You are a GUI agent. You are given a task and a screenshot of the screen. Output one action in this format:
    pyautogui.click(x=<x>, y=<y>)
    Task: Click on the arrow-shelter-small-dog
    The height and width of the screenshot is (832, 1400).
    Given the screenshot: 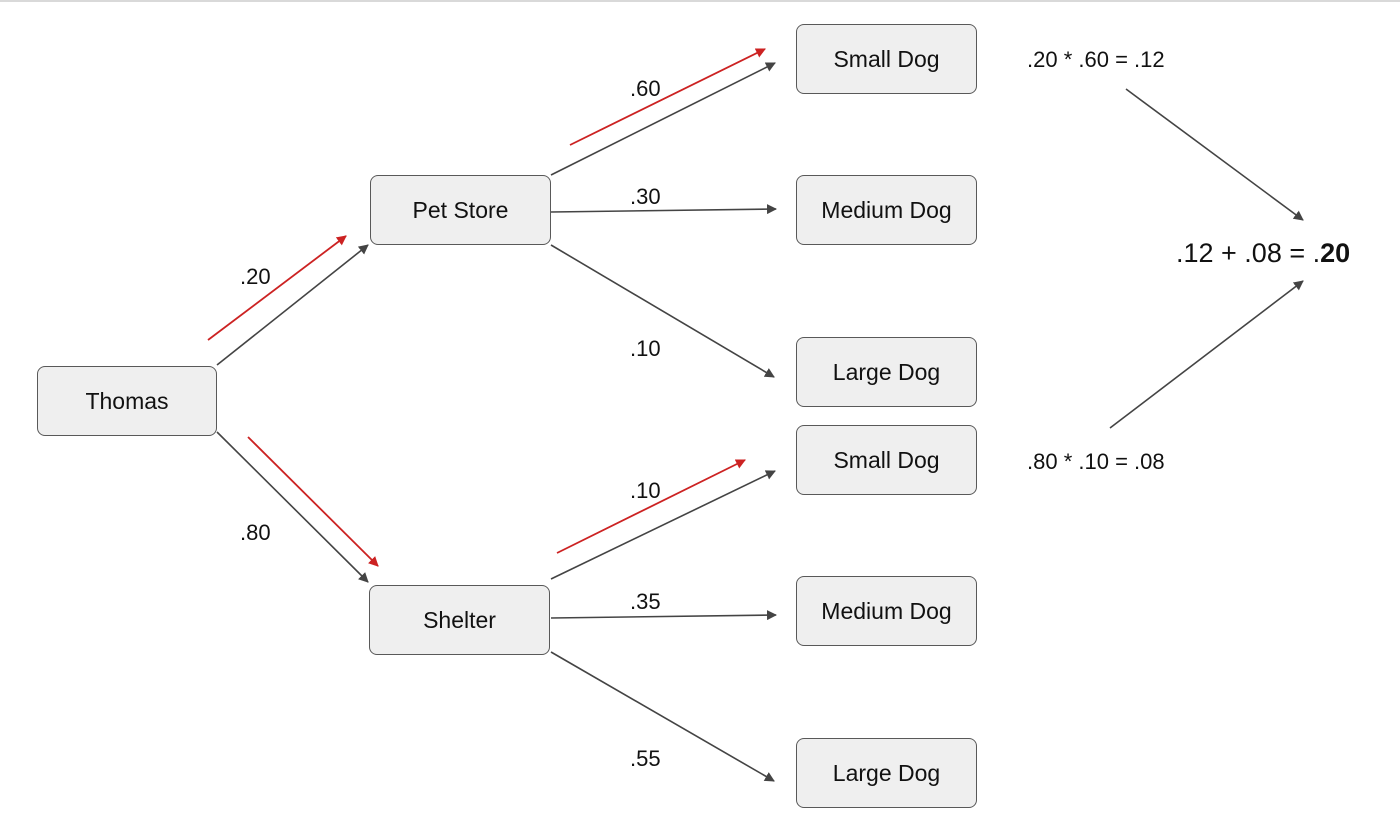 What is the action you would take?
    pyautogui.click(x=663, y=525)
    